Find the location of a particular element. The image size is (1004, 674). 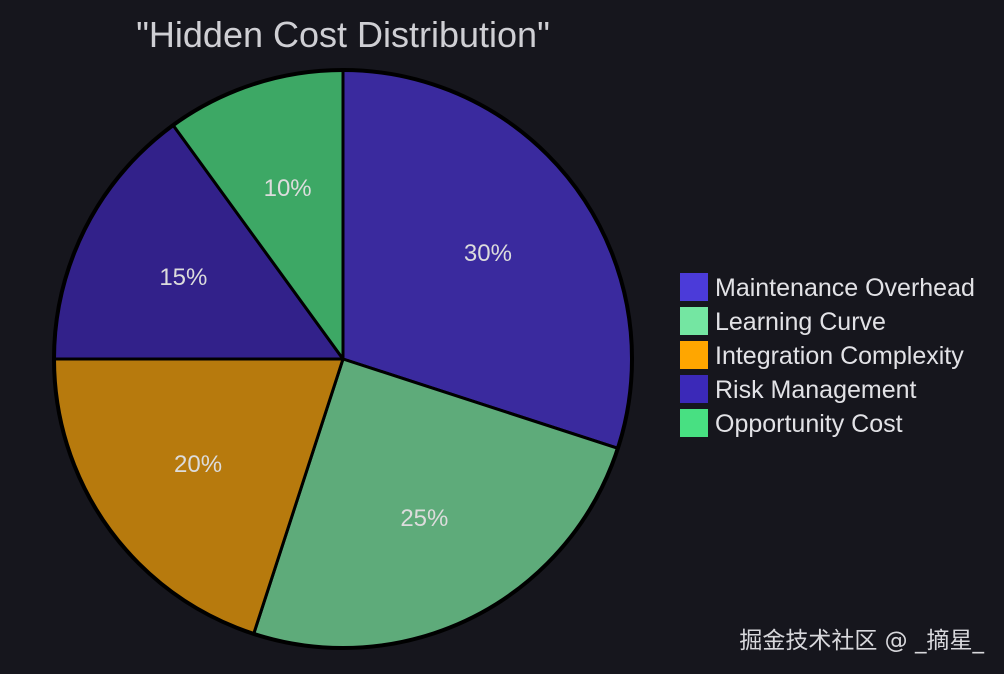

slice-label-maintenance-overhead: 30% is located at coordinates (488, 253).